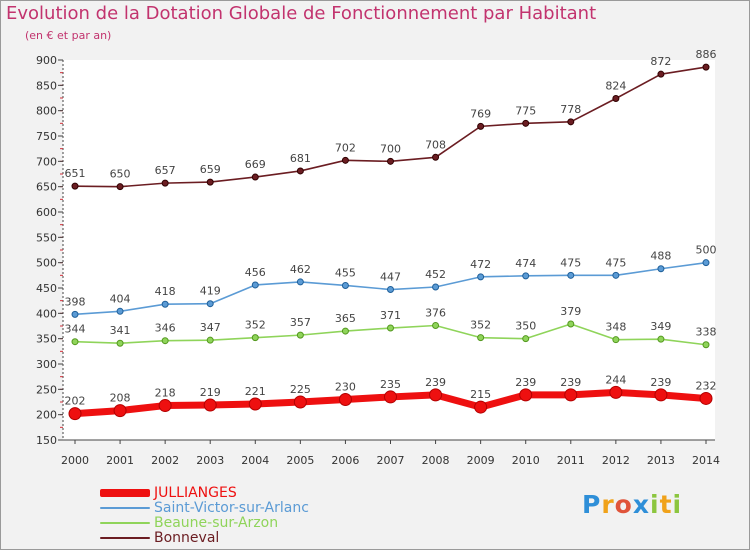 This screenshot has width=750, height=550. I want to click on x-tick-label: 2007, so click(391, 460).